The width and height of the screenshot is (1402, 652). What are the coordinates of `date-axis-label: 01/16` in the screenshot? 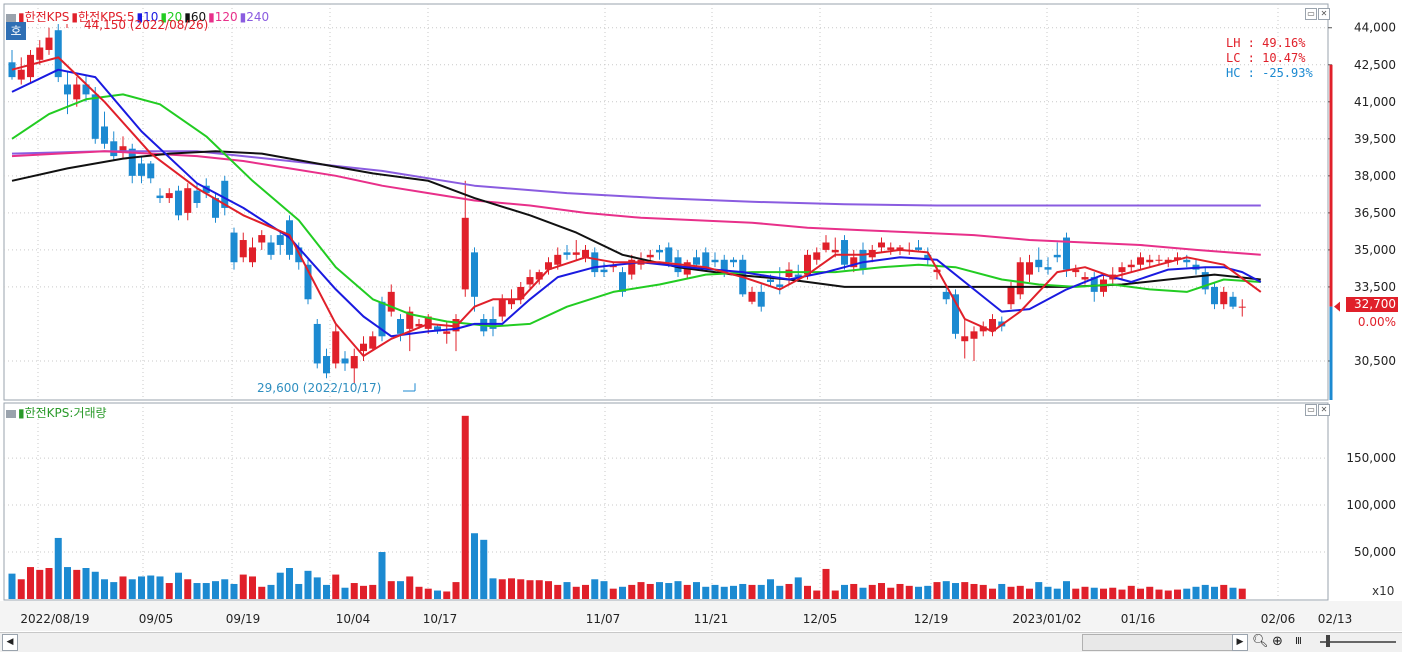 It's located at (1138, 619).